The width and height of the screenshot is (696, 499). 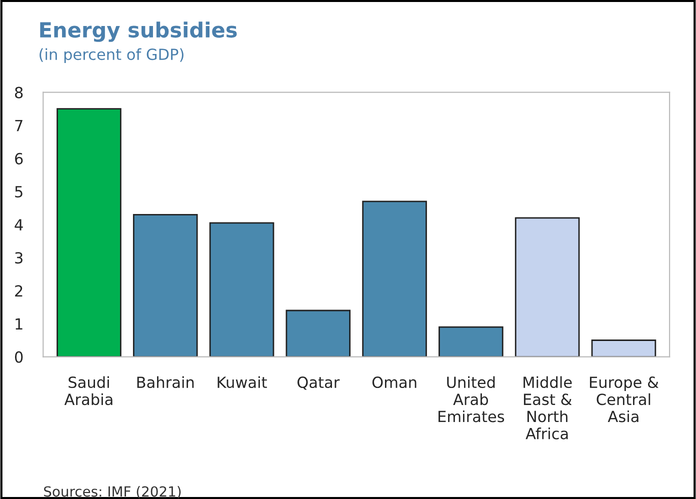 What do you see at coordinates (394, 382) in the screenshot?
I see `x-tick-label: Oman` at bounding box center [394, 382].